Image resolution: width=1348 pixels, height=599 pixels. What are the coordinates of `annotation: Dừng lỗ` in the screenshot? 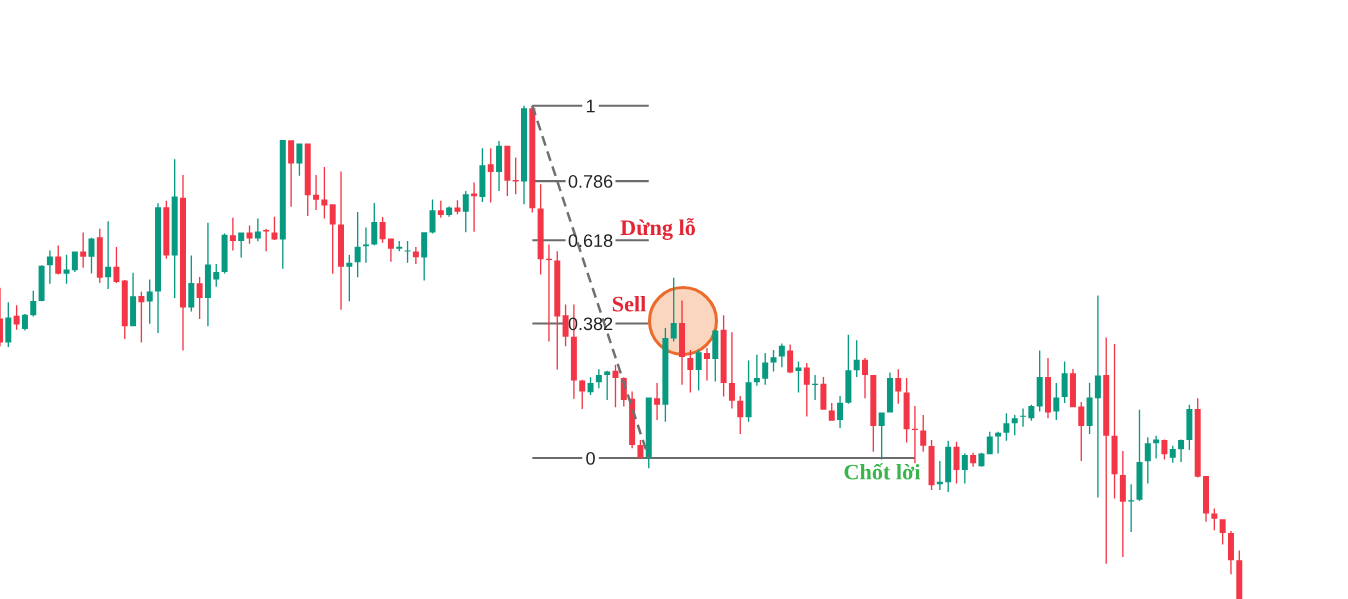 It's located at (657, 229).